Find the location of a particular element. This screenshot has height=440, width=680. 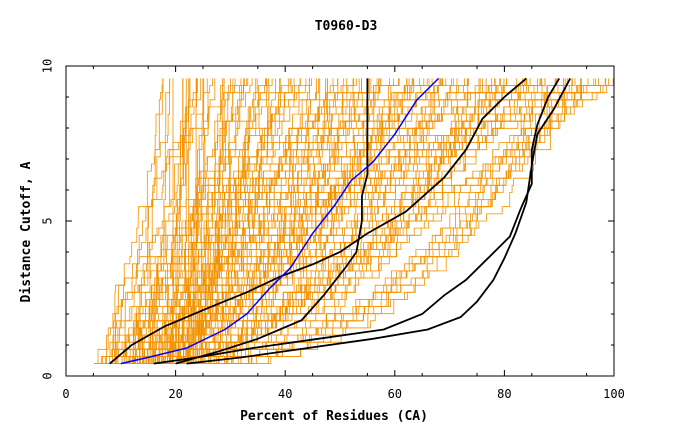

x-axis-label: Percent of Residues (CA) is located at coordinates (334, 416).